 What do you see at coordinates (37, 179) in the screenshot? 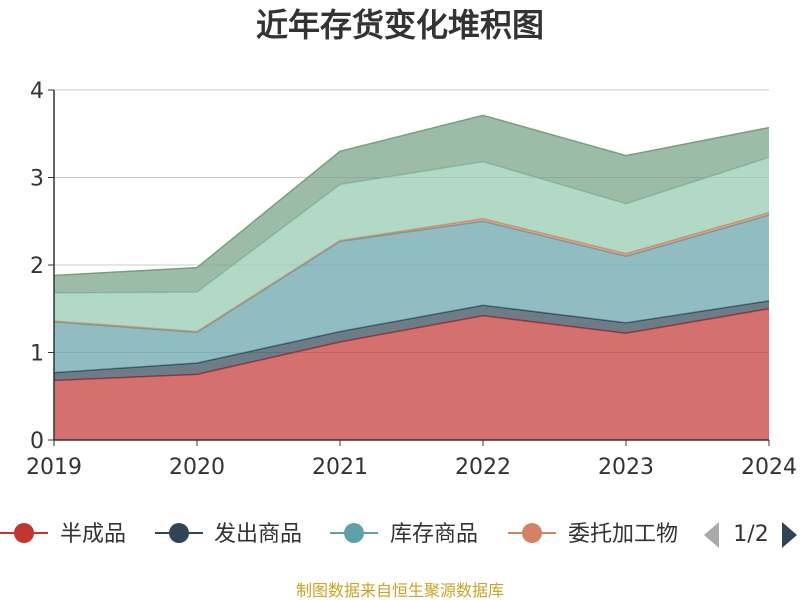
I see `y-tick-label: 3` at bounding box center [37, 179].